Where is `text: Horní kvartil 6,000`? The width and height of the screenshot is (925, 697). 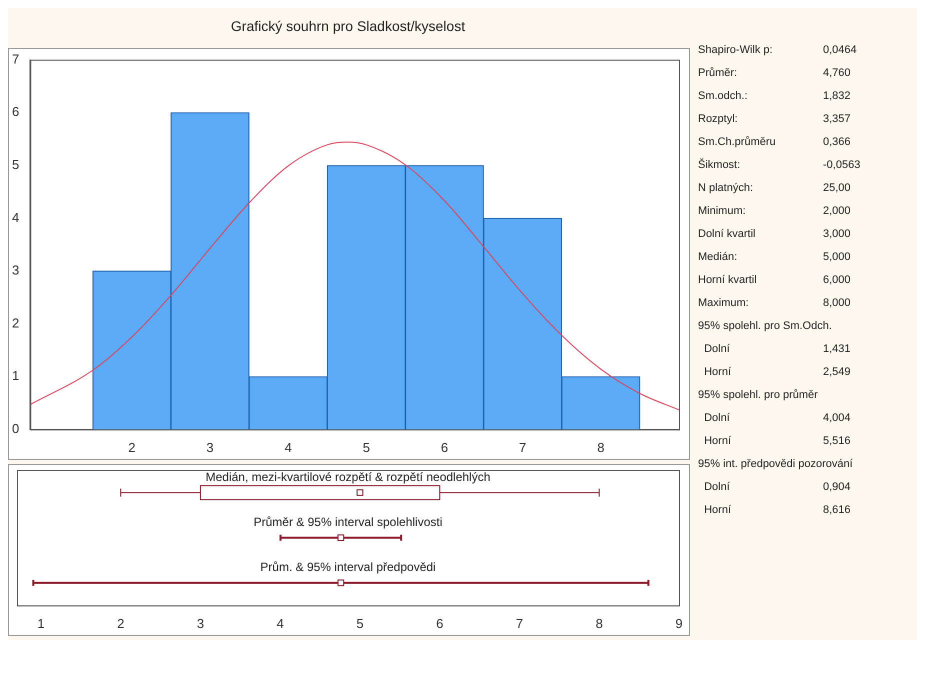
text: Horní kvartil 6,000 is located at coordinates (774, 280).